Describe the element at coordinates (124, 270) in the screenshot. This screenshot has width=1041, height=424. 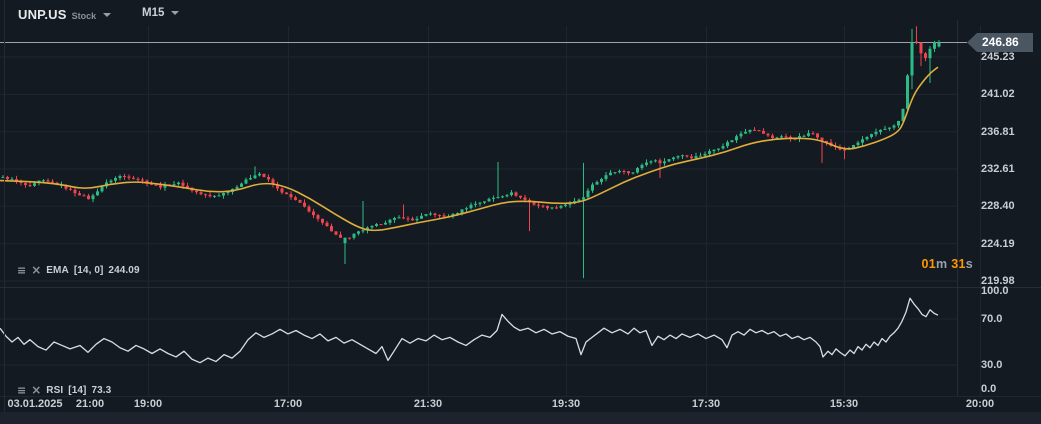
I see `ema-indicator-value: 244.09` at that location.